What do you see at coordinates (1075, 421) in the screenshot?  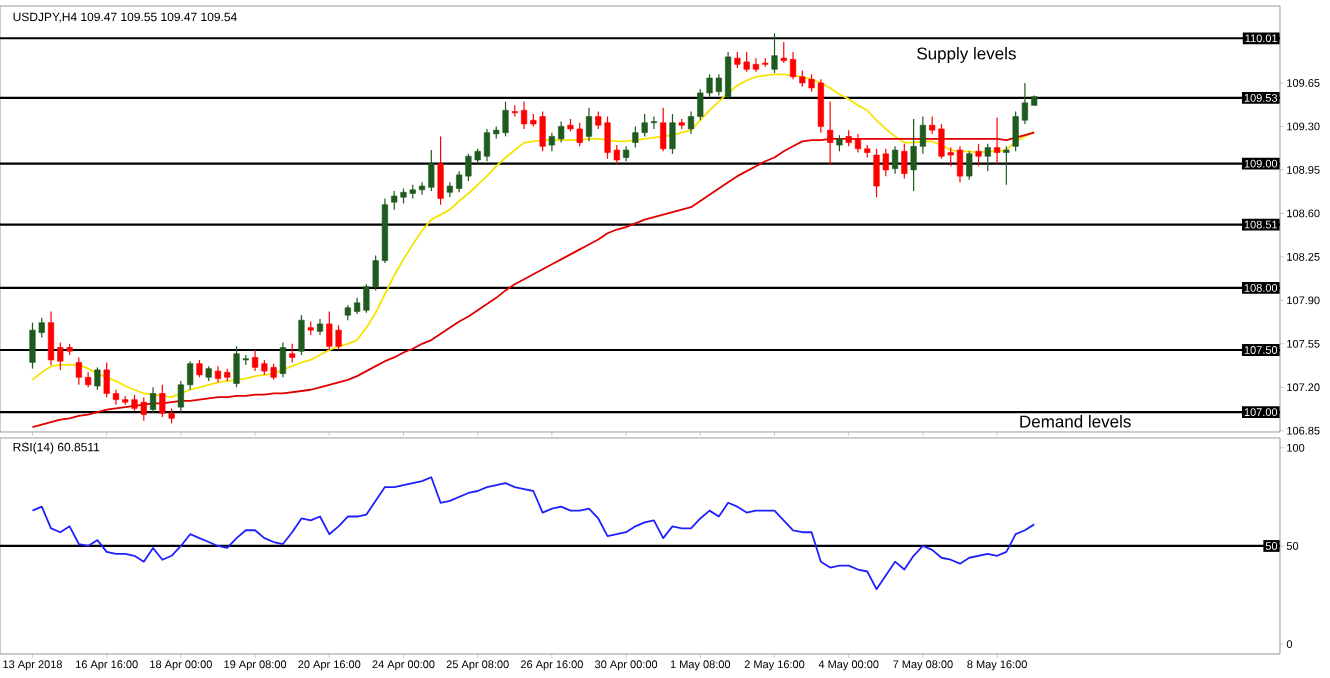 I see `annotation: Demand levels` at bounding box center [1075, 421].